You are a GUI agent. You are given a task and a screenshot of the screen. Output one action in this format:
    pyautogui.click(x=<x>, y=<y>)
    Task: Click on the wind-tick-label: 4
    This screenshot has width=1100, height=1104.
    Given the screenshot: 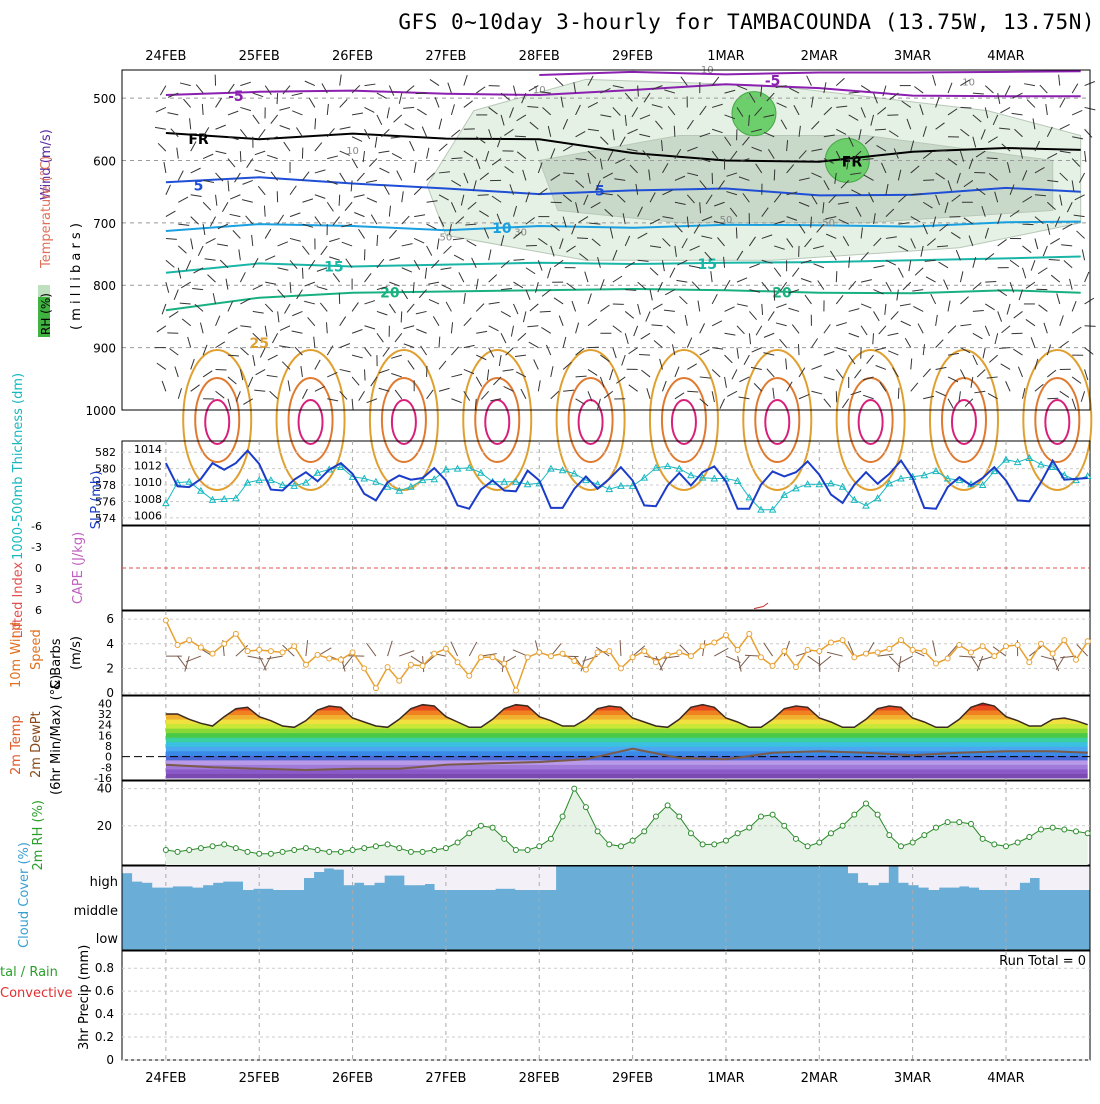 What is the action you would take?
    pyautogui.click(x=110, y=644)
    